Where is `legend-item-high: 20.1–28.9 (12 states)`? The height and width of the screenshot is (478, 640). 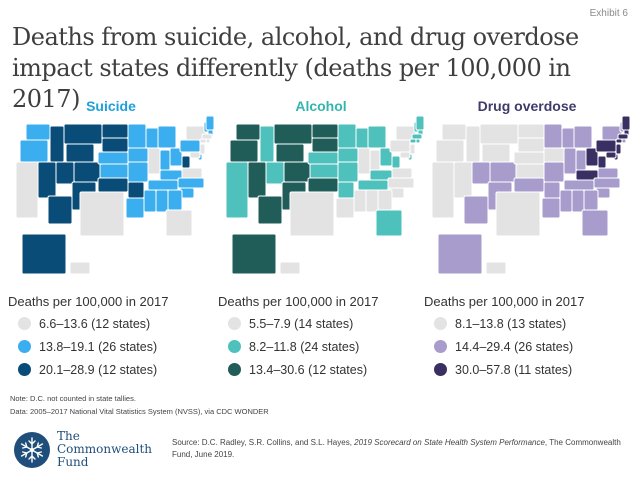
legend-item-high: 20.1–28.9 (12 states) is located at coordinates (111, 369).